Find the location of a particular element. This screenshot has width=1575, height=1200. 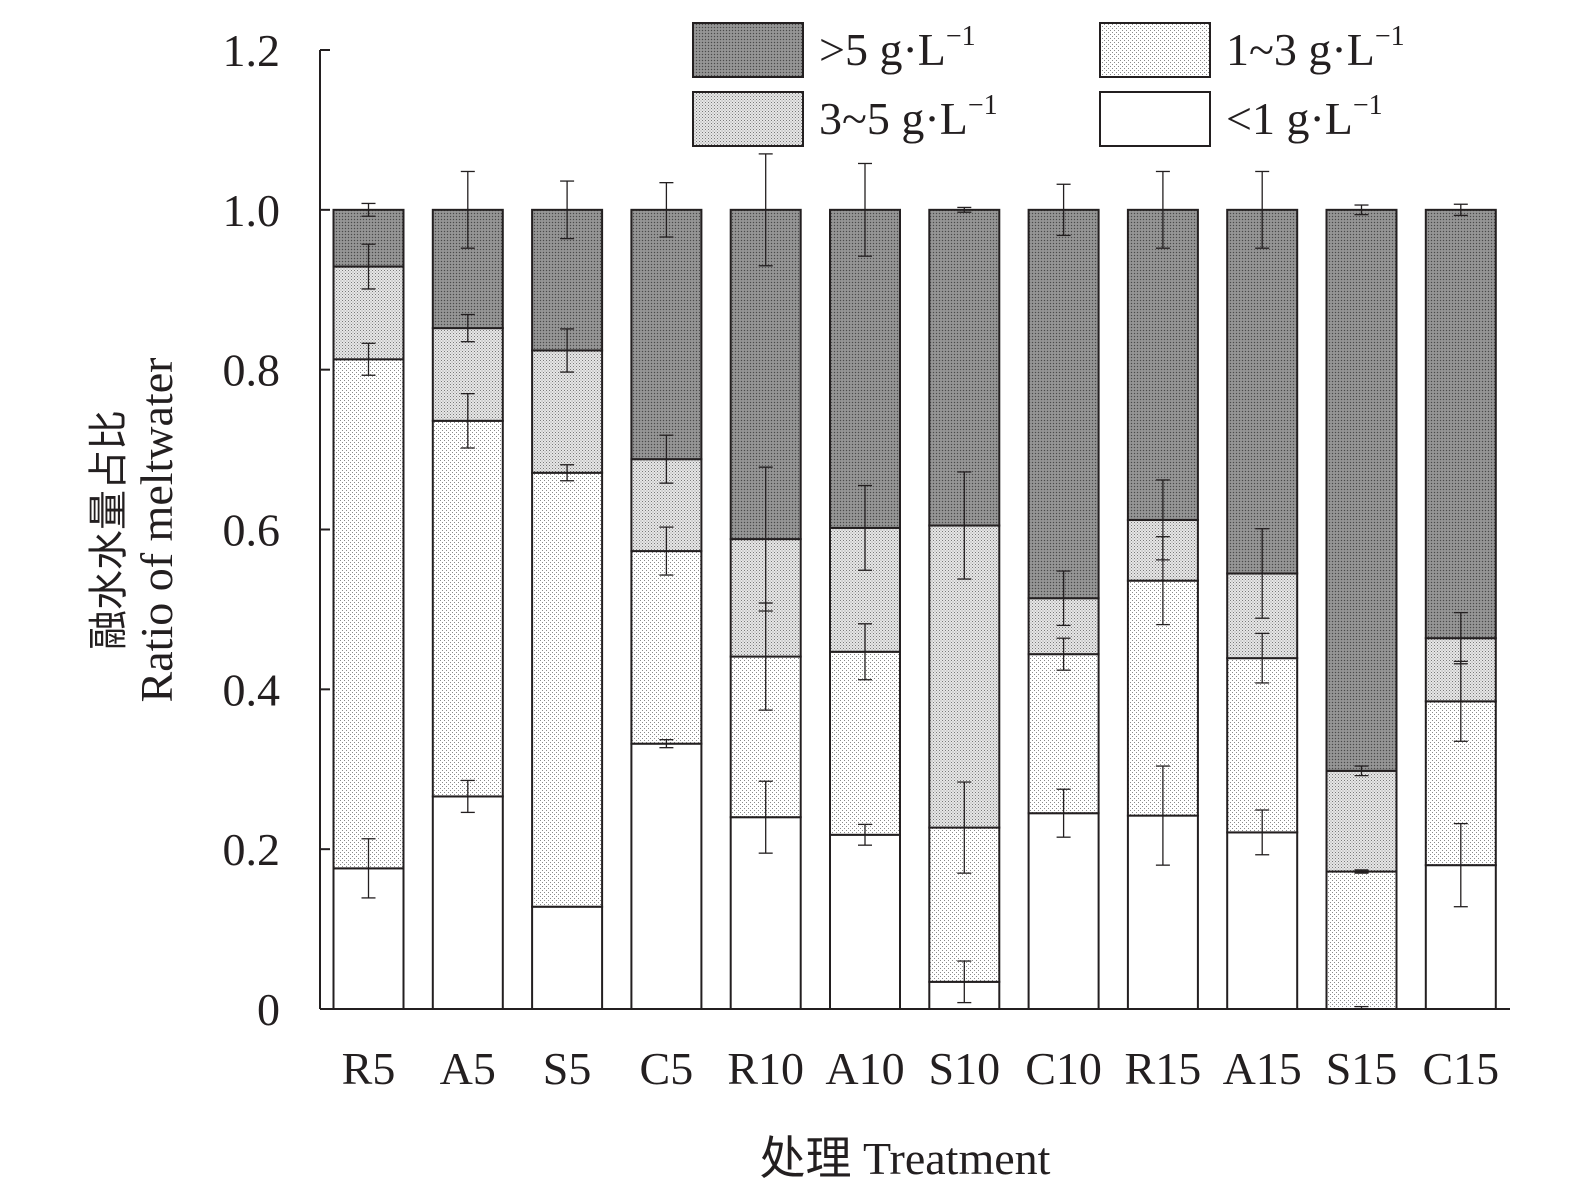

x-tick-label: S10 is located at coordinates (965, 1068).